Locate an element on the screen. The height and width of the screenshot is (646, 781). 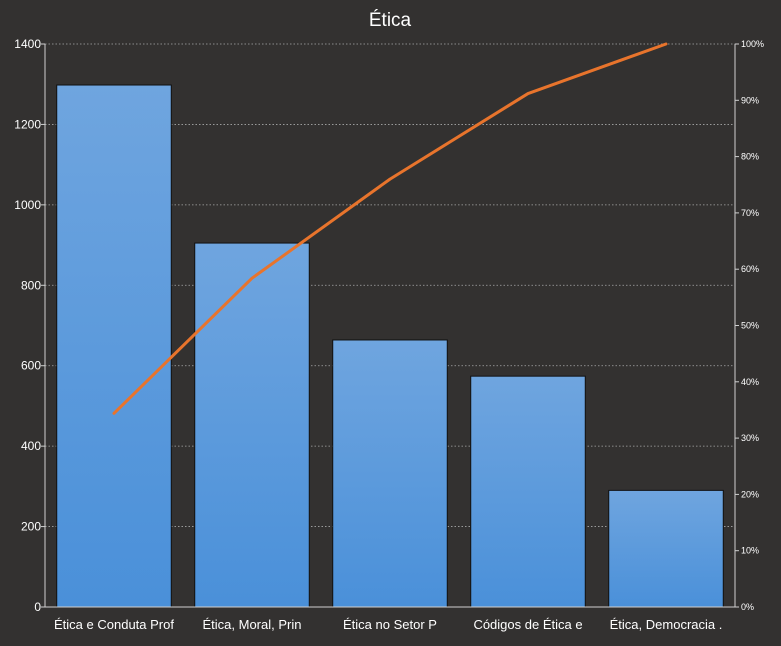
y2-tick-label: 20% is located at coordinates (750, 494).